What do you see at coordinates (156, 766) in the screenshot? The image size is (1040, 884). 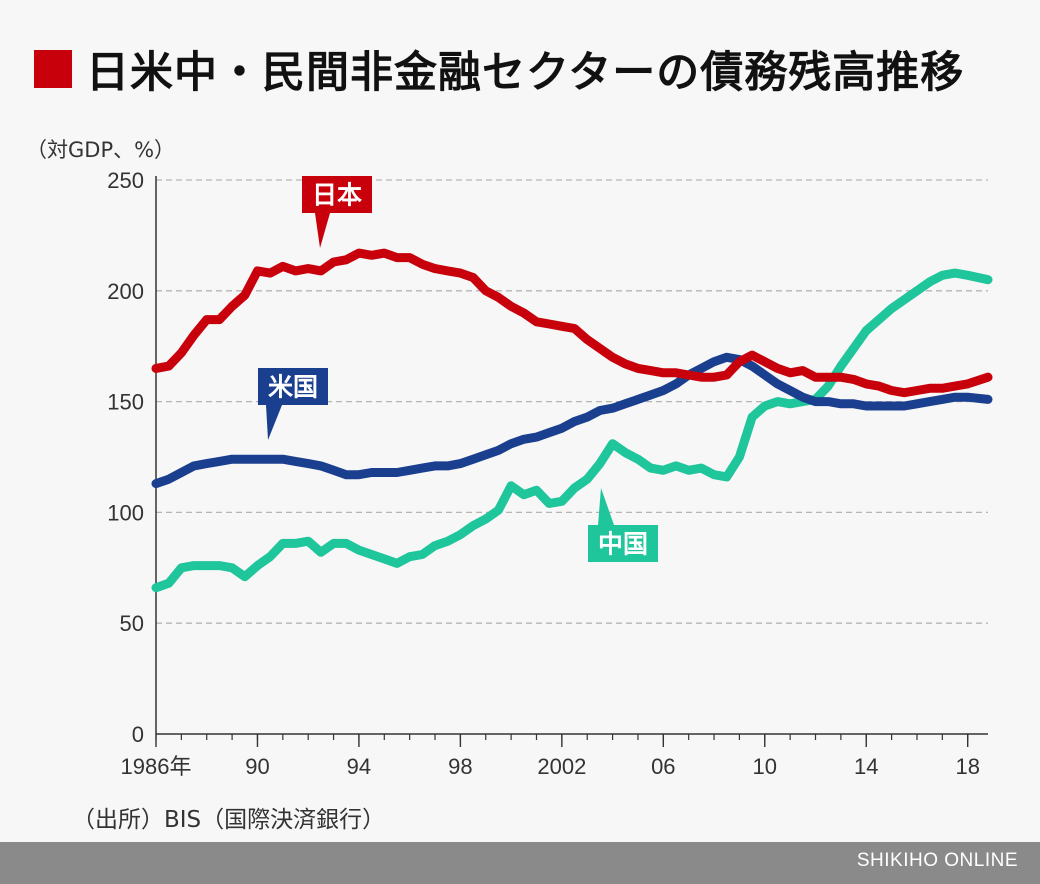 I see `x-tick-label: 1986年` at bounding box center [156, 766].